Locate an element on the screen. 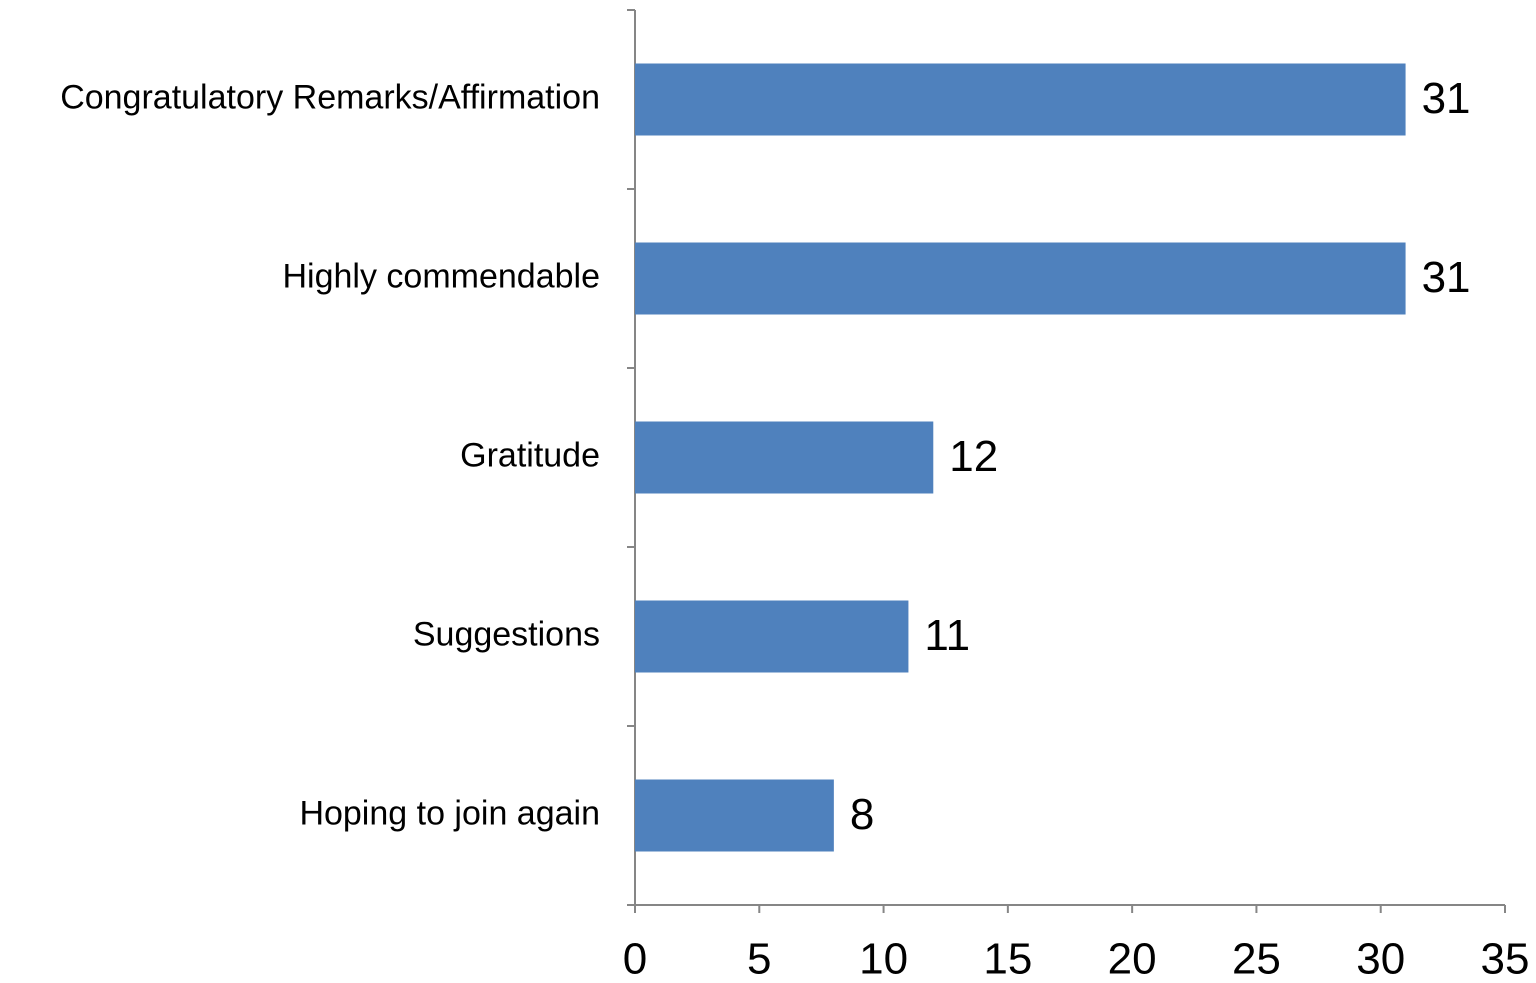  data-label: 12 is located at coordinates (973, 456).